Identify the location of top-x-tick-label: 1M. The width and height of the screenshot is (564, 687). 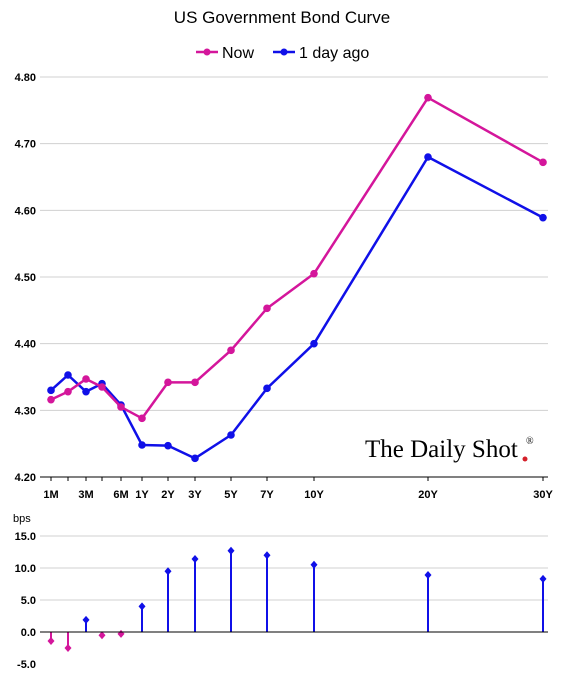
(50, 495).